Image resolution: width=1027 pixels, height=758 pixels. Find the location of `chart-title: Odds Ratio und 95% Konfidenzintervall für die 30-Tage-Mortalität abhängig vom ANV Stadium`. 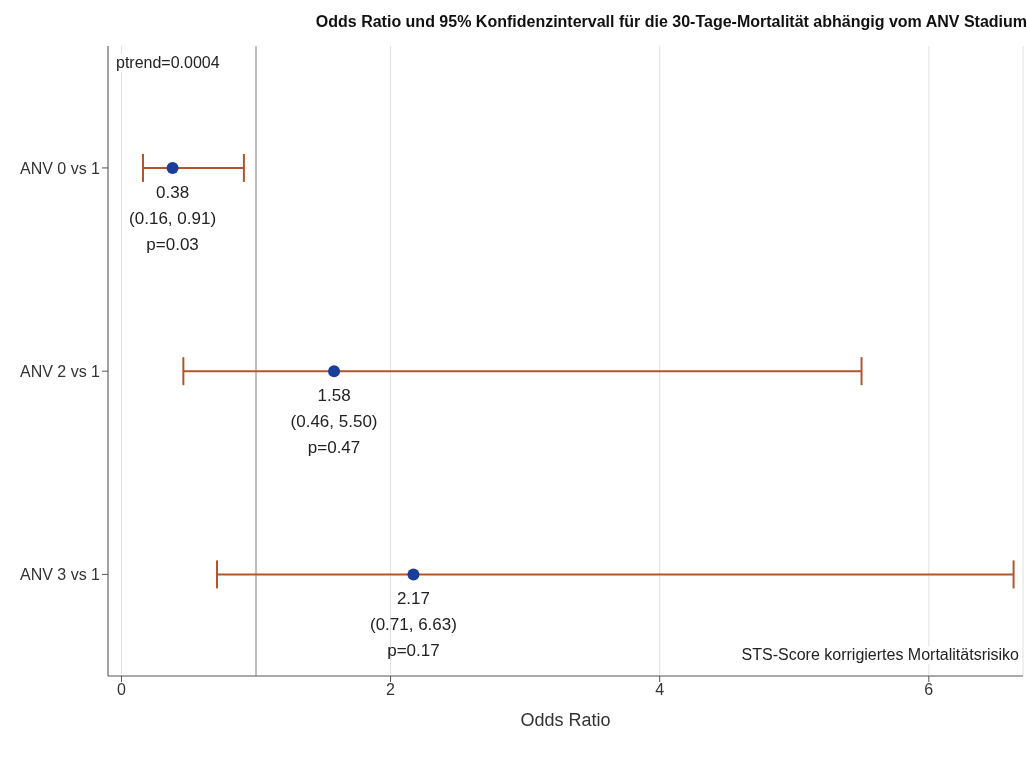

chart-title: Odds Ratio und 95% Konfidenzintervall für die 30-Tage-Mortalität abhängig vom ANV Stadium is located at coordinates (670, 22).